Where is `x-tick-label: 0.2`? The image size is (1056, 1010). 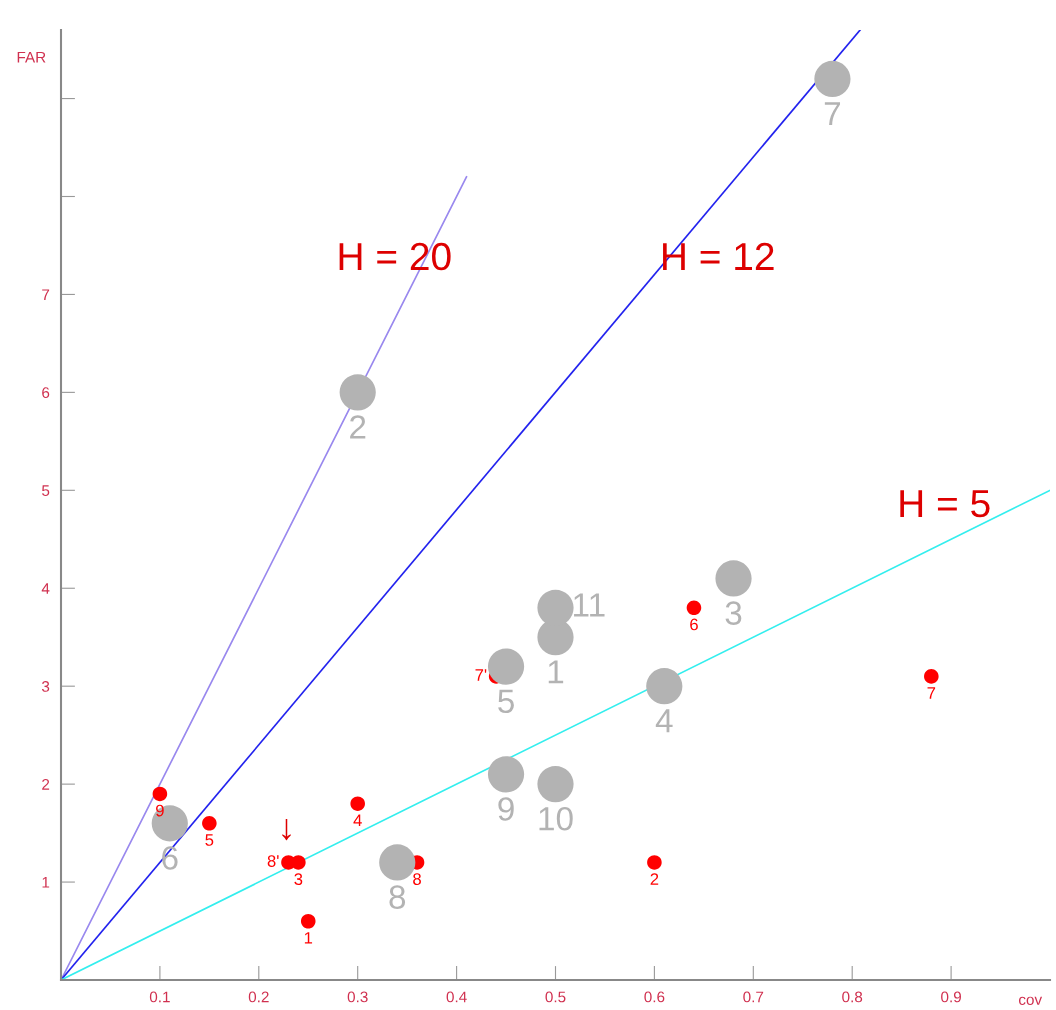 x-tick-label: 0.2 is located at coordinates (258, 997).